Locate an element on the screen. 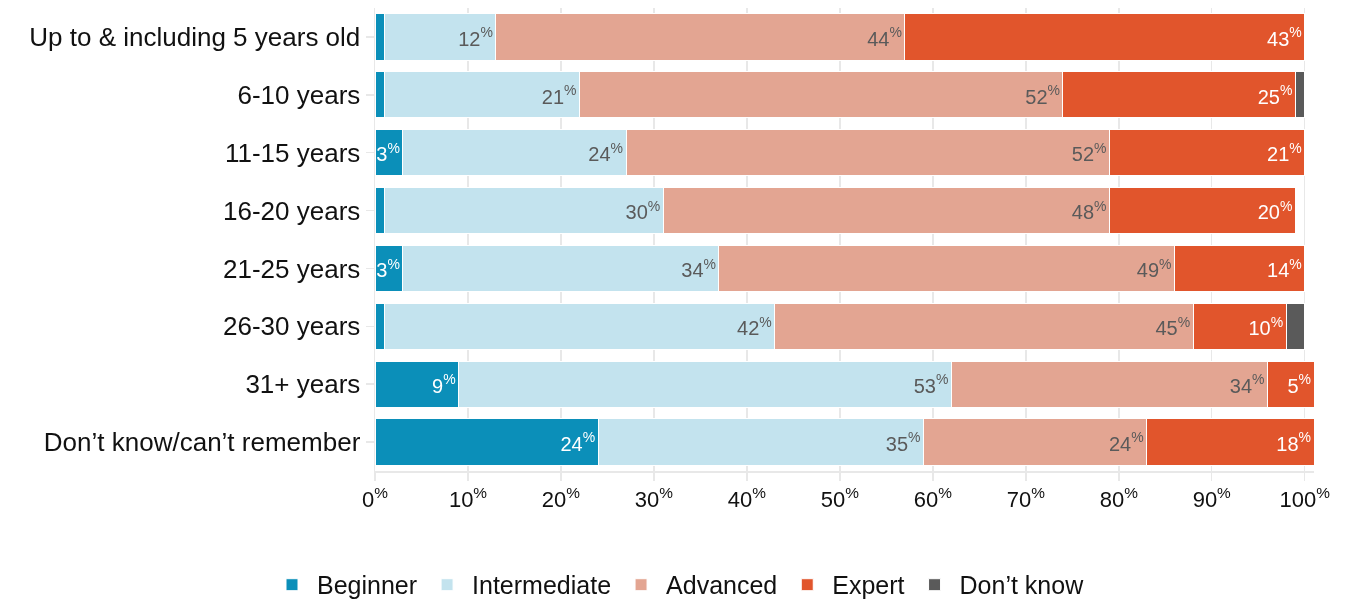 The width and height of the screenshot is (1357, 611). y-tick-label: Don’t know/can’t remember is located at coordinates (202, 442).